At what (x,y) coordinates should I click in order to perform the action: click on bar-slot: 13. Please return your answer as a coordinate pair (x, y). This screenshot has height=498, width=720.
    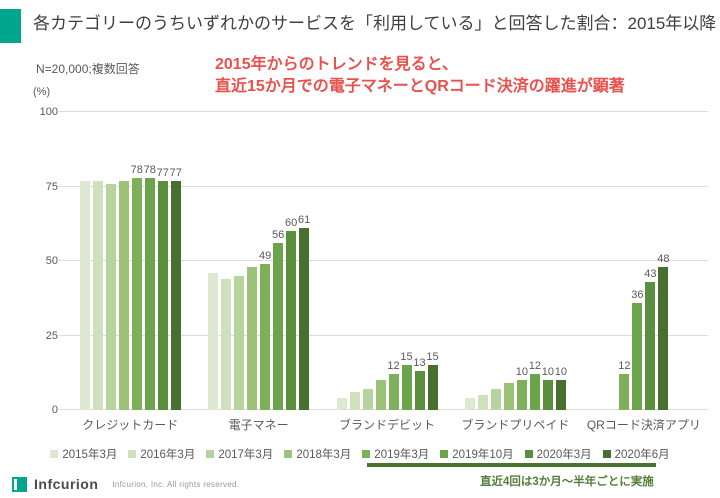
    Looking at the image, I should click on (419, 261).